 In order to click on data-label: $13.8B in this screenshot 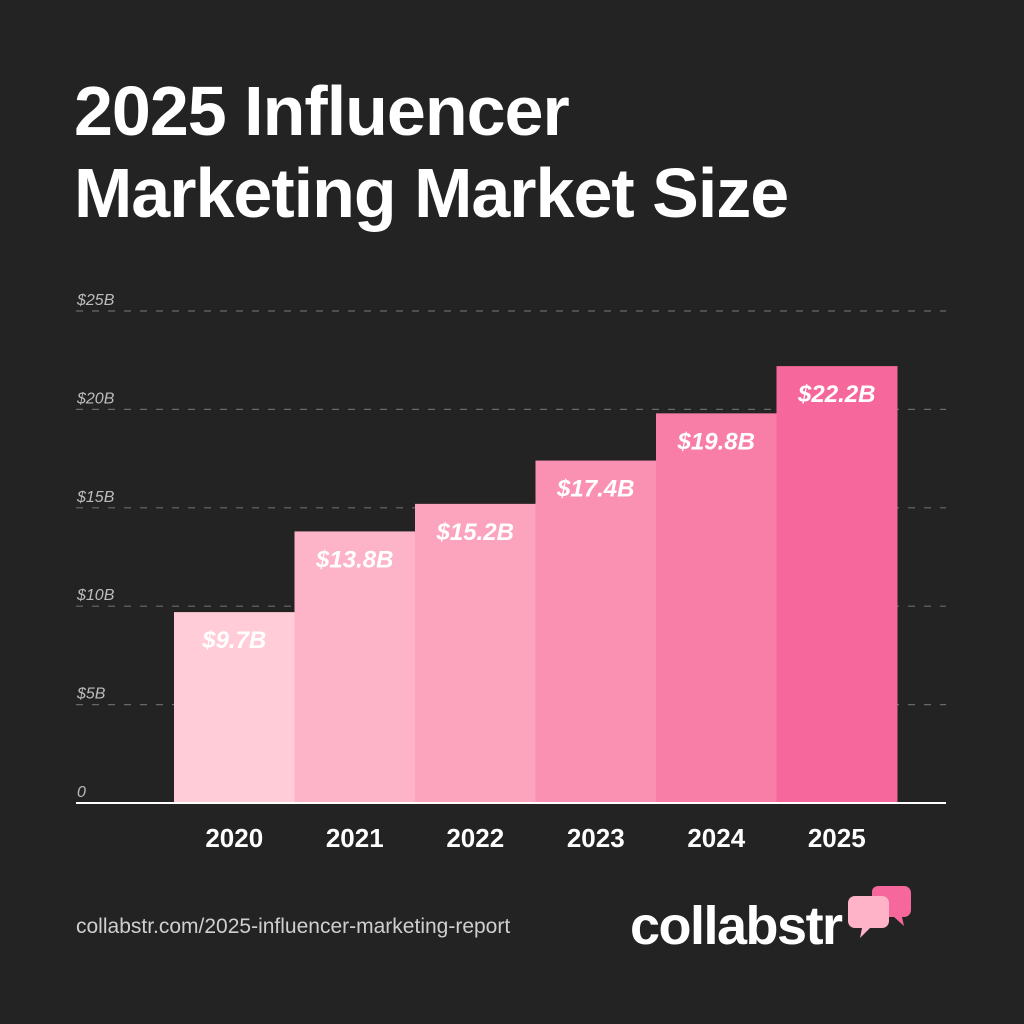, I will do `click(354, 559)`.